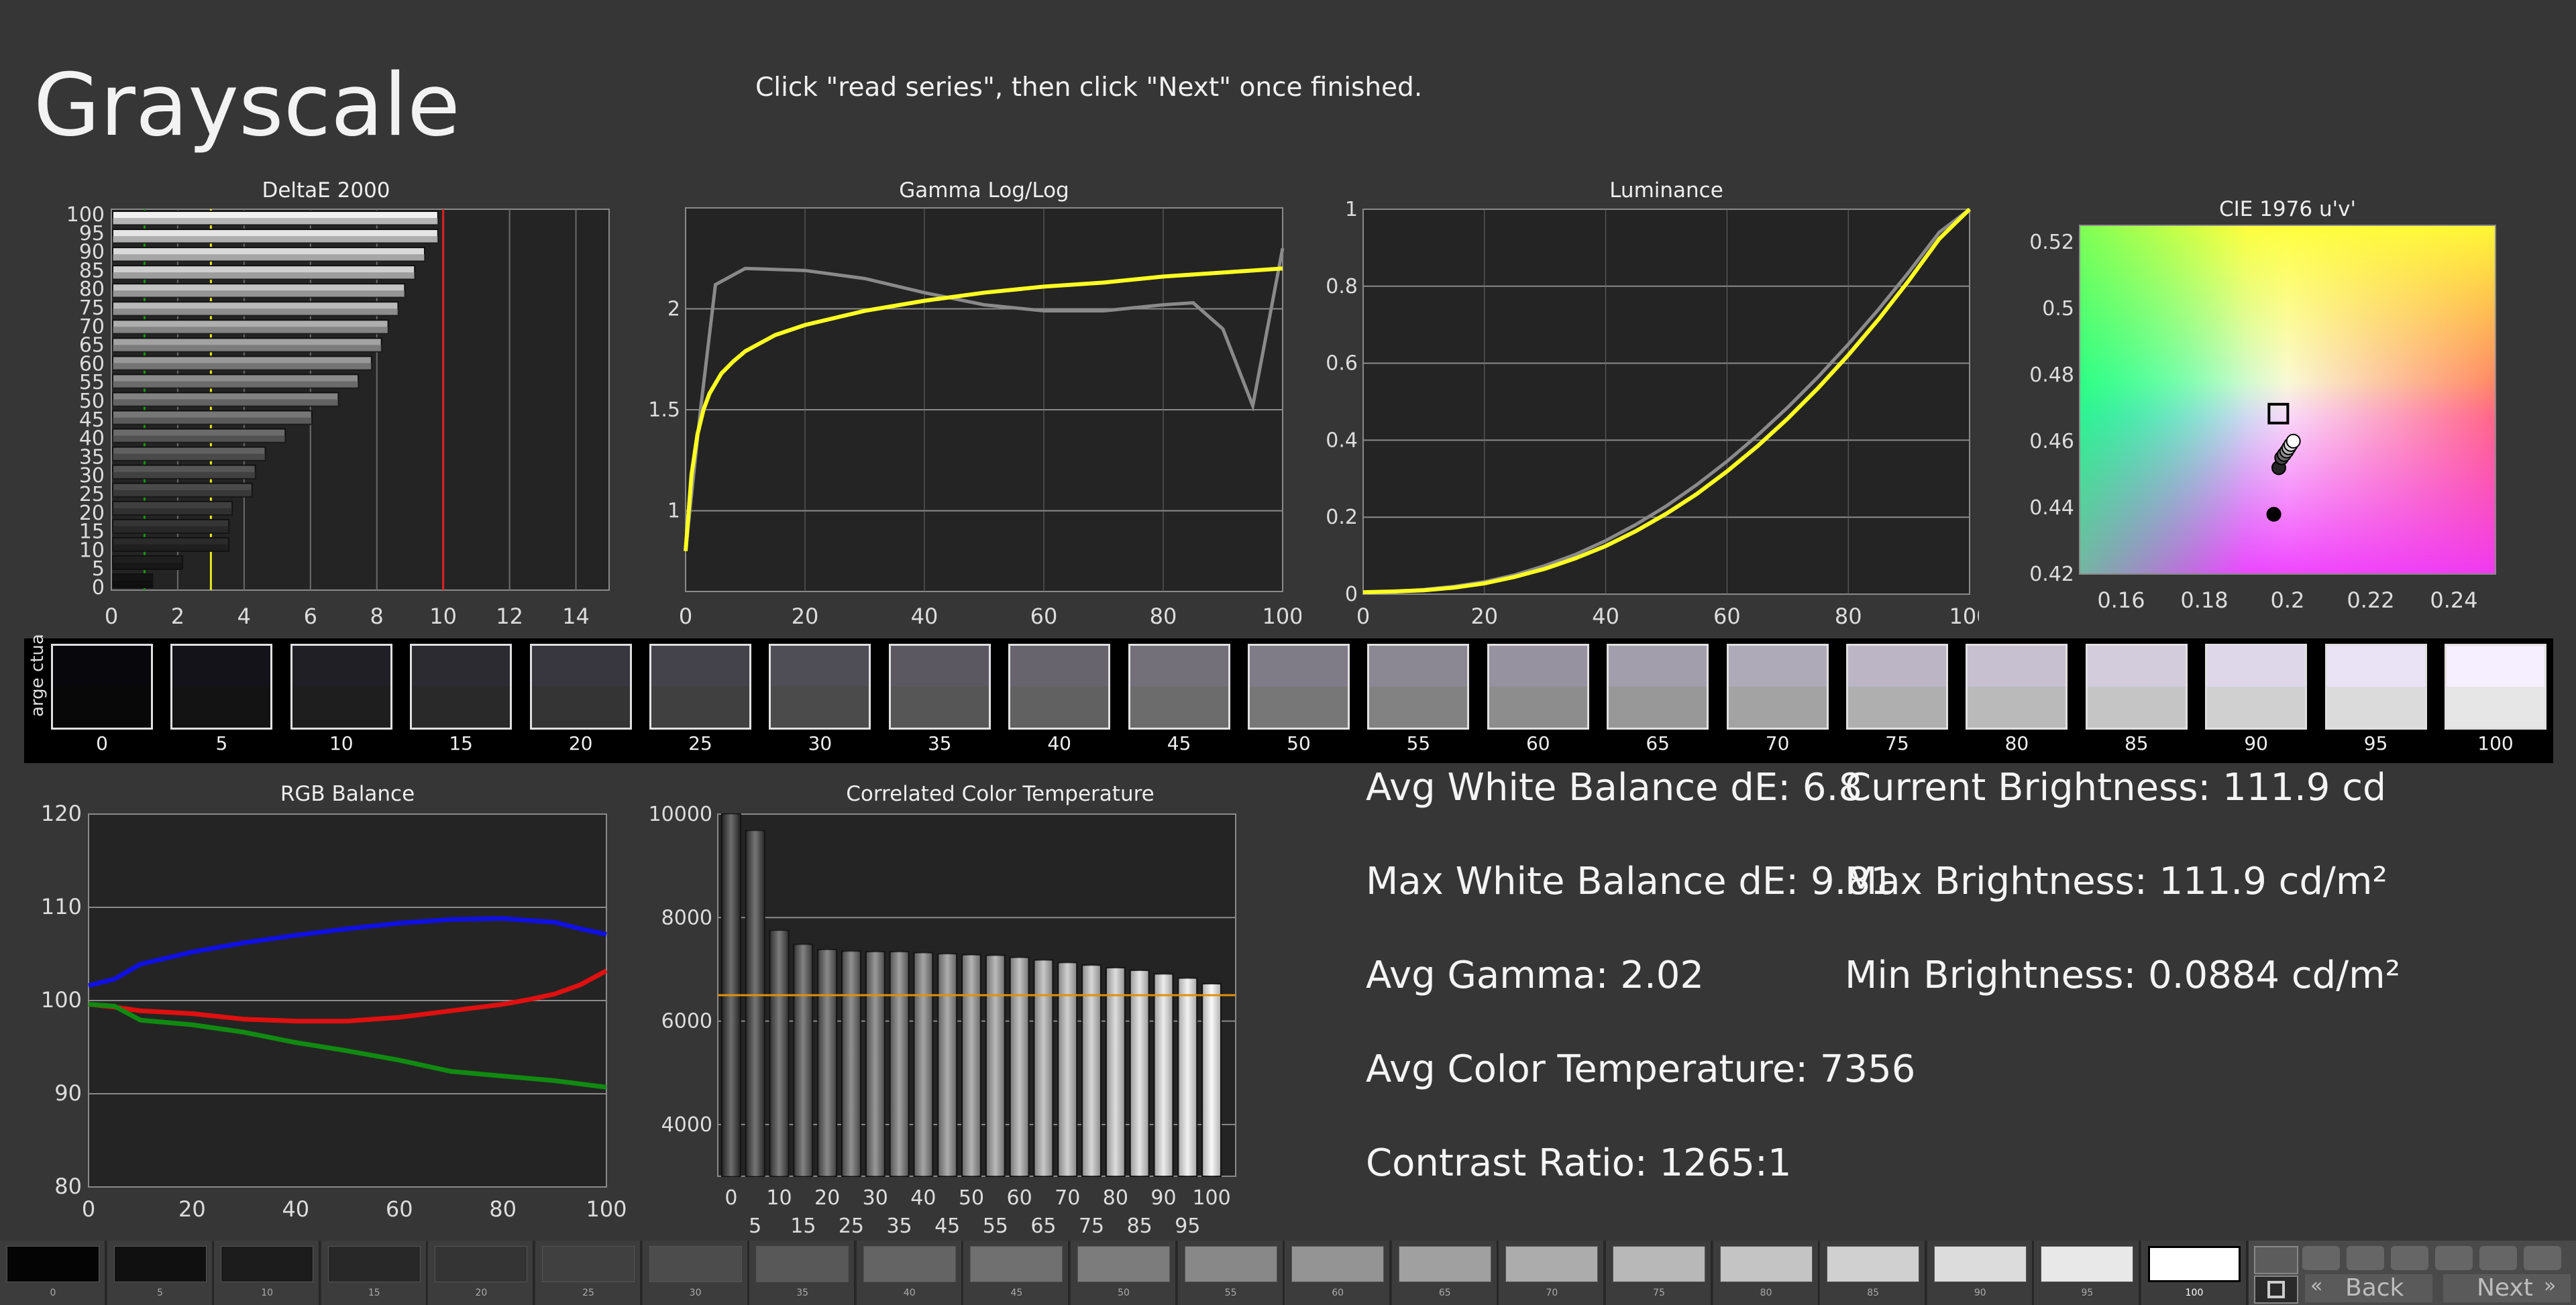  Describe the element at coordinates (576, 616) in the screenshot. I see `deltae-x-tick: 14` at that location.